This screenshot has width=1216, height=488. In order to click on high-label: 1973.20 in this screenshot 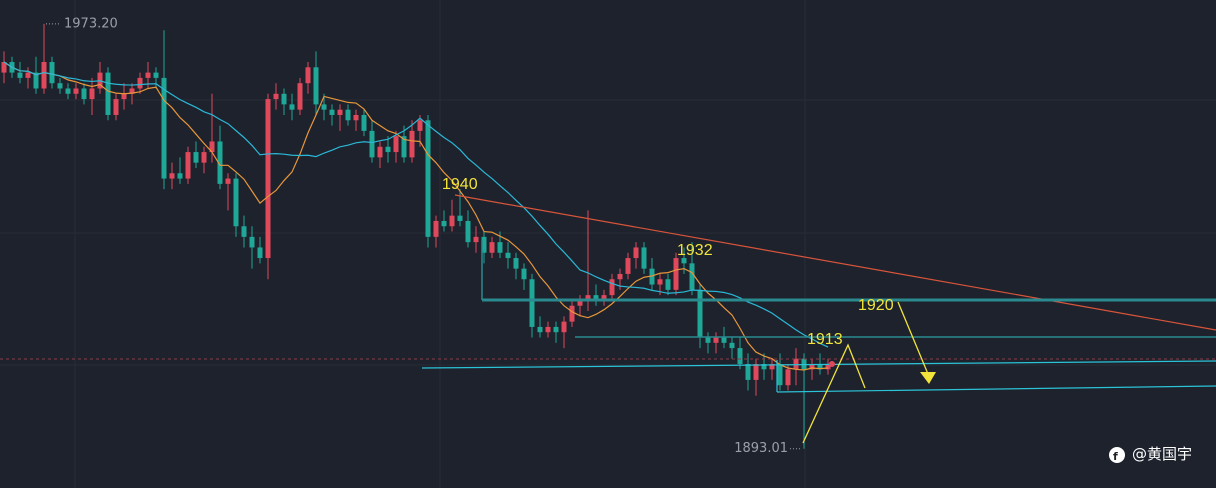, I will do `click(91, 23)`.